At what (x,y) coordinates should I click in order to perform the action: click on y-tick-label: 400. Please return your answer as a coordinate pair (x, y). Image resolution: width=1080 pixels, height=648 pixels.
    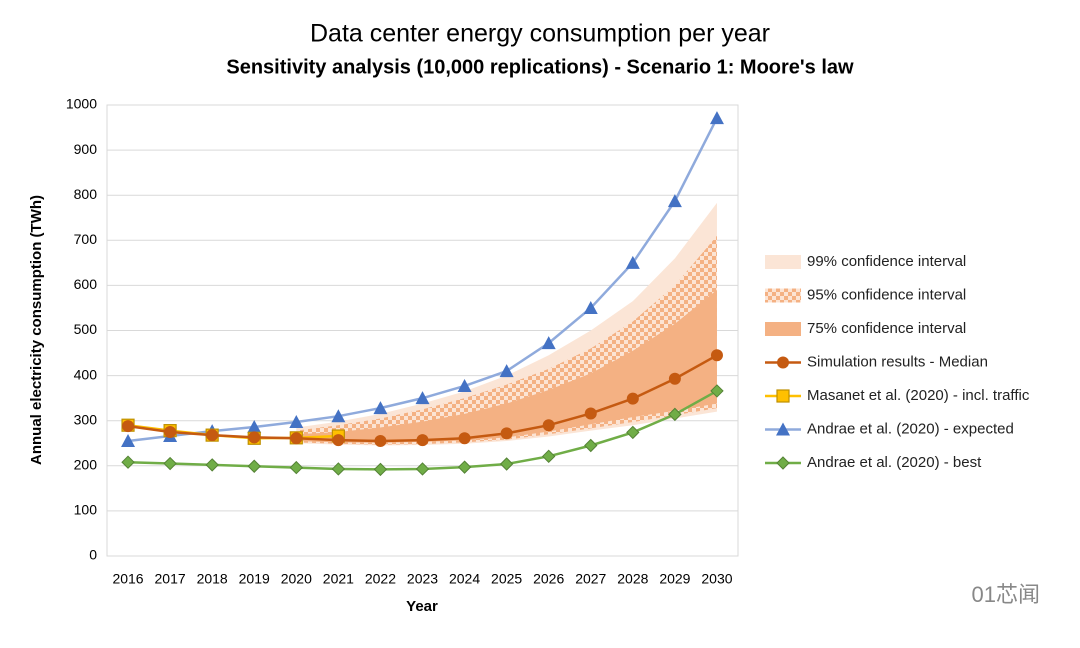
    Looking at the image, I should click on (86, 374).